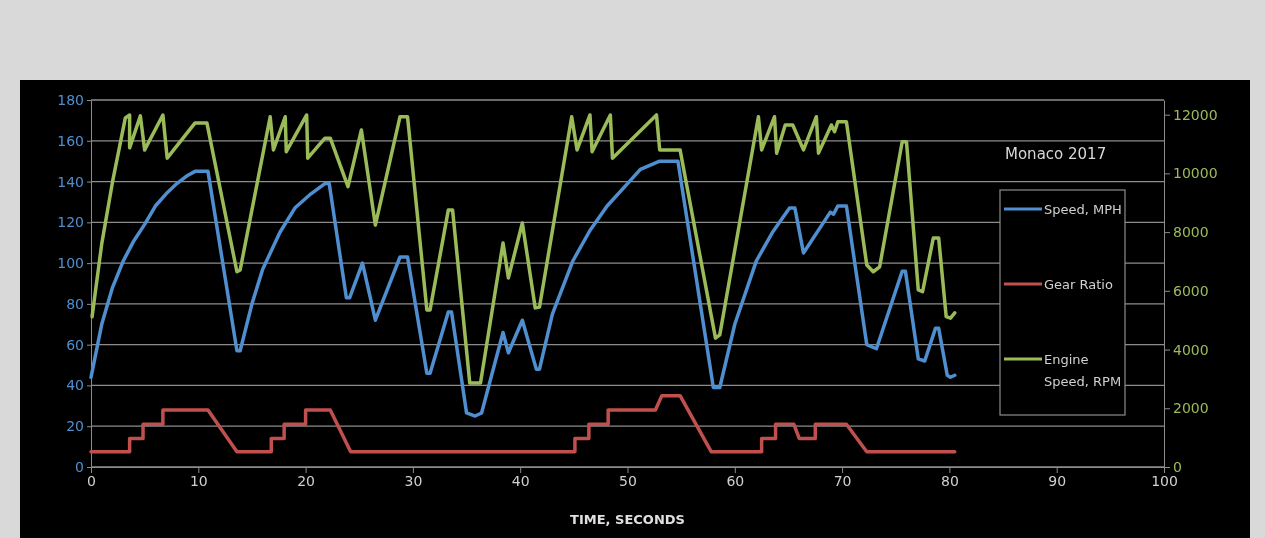 The image size is (1265, 538). What do you see at coordinates (1164, 480) in the screenshot?
I see `x-tick-label: 100` at bounding box center [1164, 480].